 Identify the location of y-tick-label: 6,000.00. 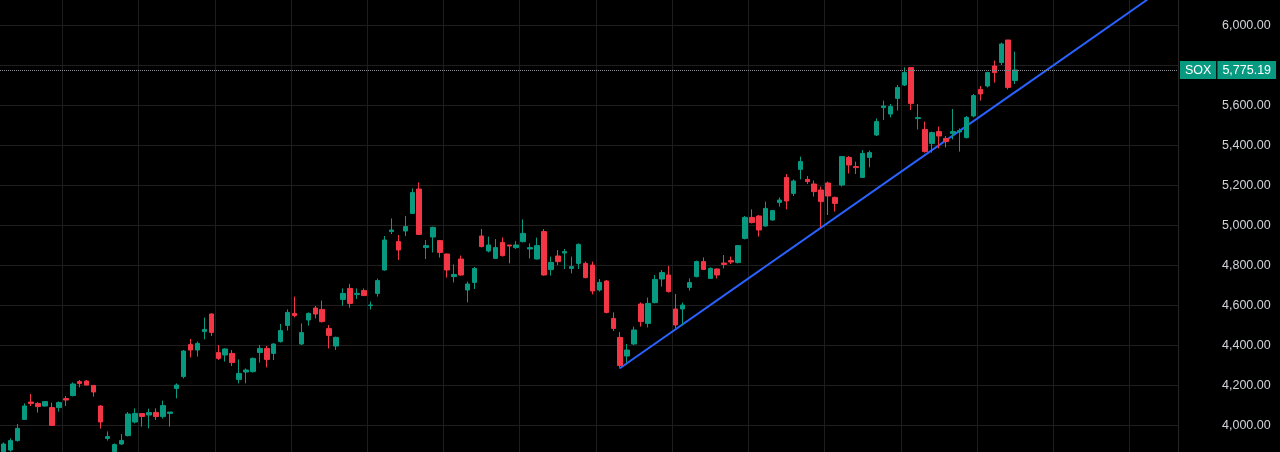
(1246, 25).